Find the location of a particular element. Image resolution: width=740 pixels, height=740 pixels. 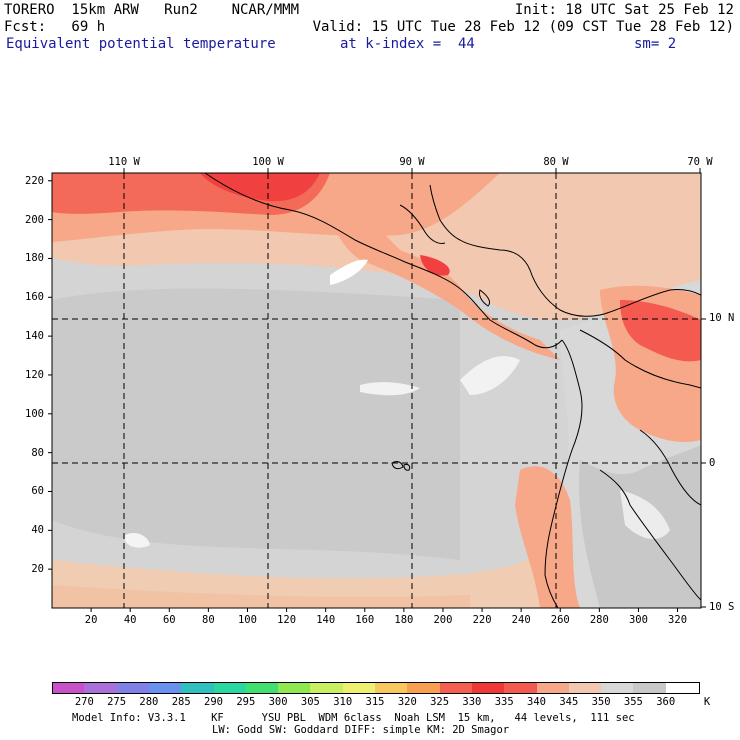

x-tick-label: 320 is located at coordinates (678, 620).